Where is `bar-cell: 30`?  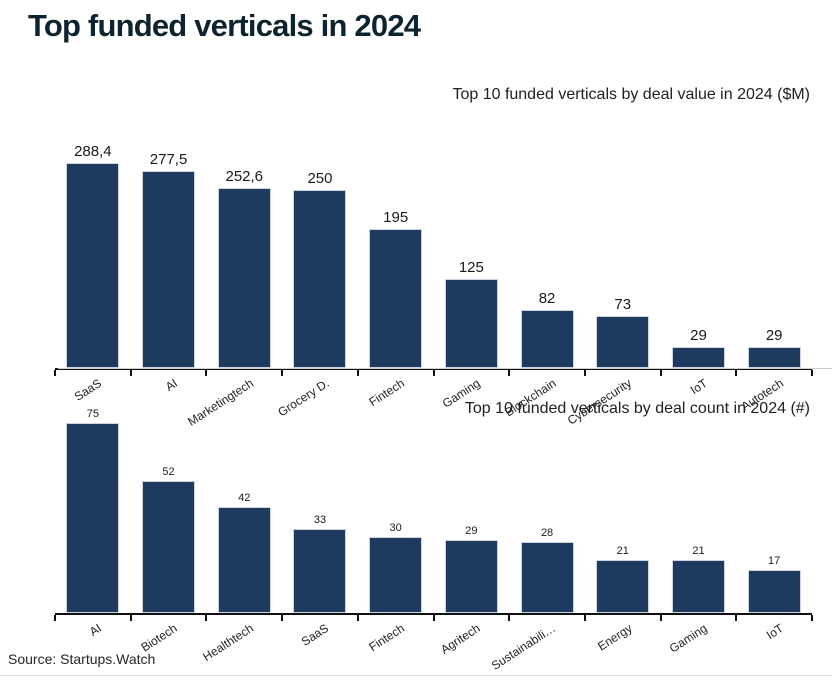 bar-cell: 30 is located at coordinates (396, 567).